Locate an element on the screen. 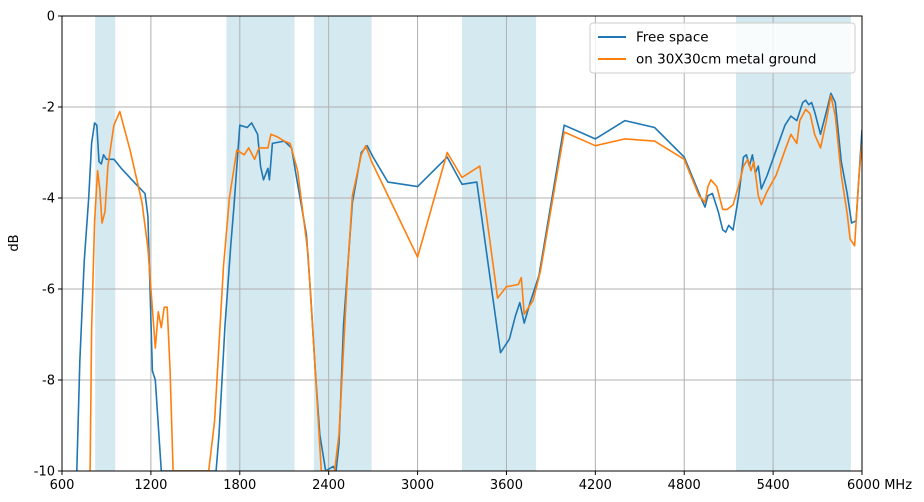  x-tick-label: 3000 is located at coordinates (417, 485).